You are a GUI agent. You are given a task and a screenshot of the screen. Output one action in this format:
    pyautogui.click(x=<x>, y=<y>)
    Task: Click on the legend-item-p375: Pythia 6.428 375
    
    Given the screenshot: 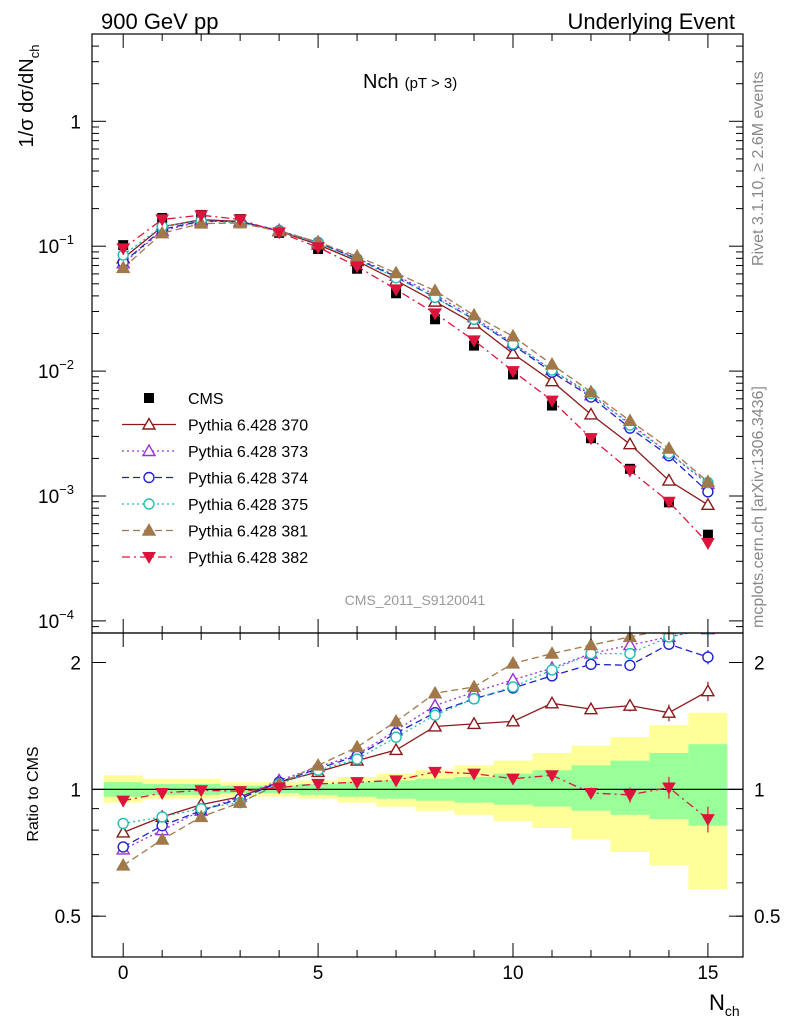 What is the action you would take?
    pyautogui.click(x=215, y=505)
    